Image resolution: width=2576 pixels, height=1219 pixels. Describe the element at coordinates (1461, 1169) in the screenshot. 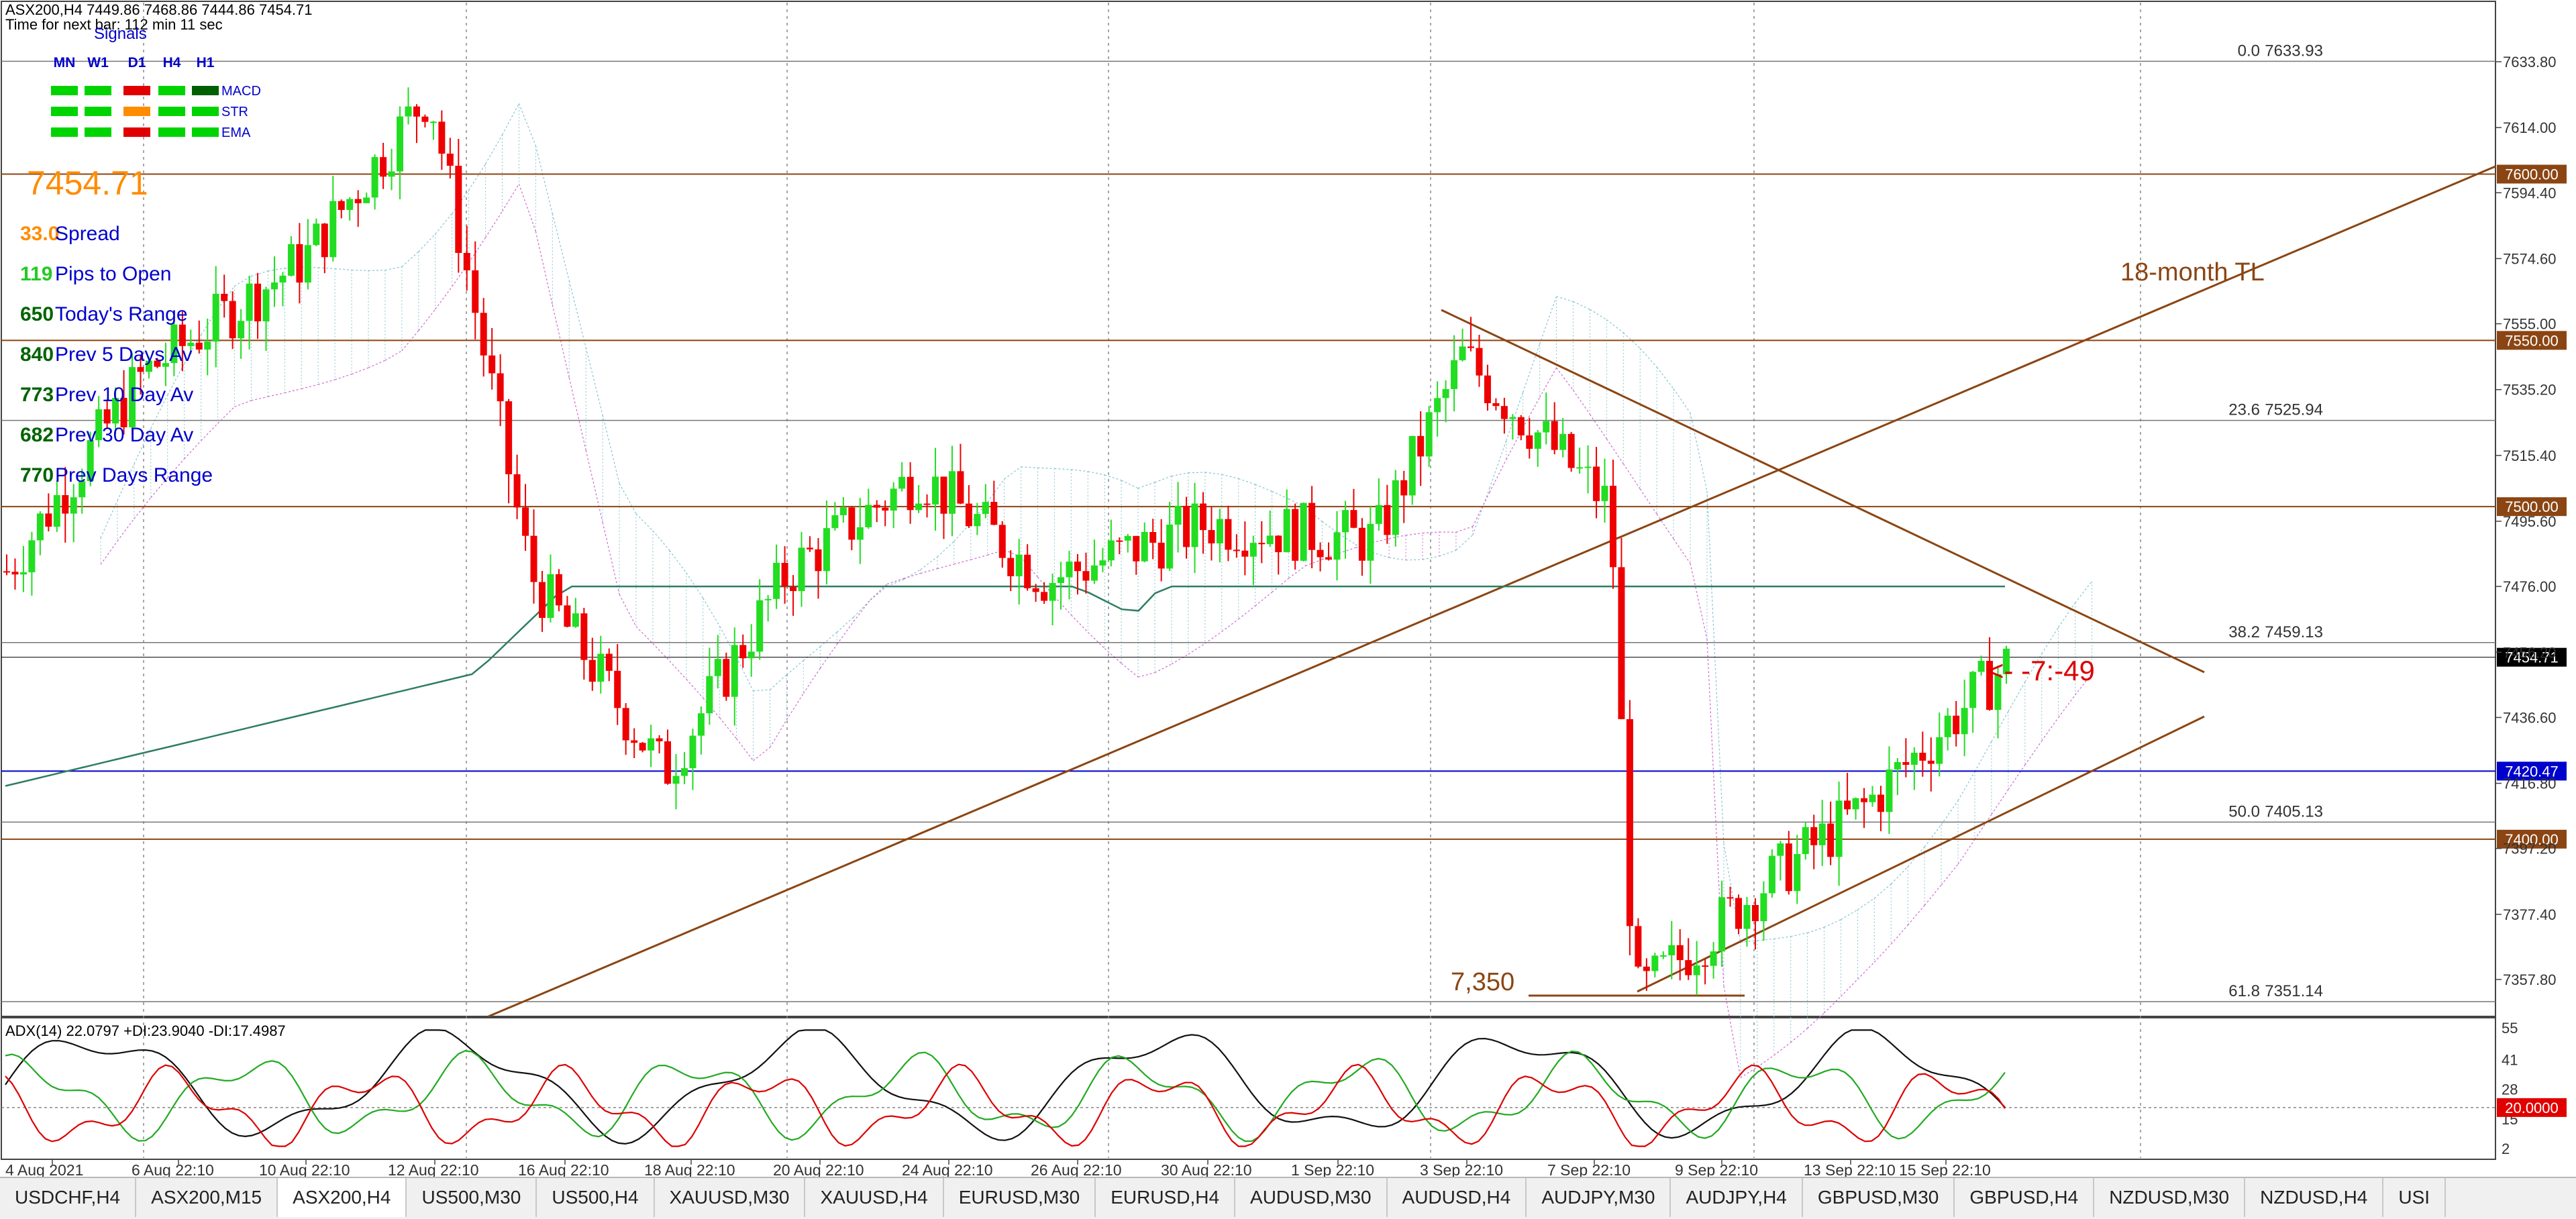

I see `time-tick-label: 3 Sep 22:10` at that location.